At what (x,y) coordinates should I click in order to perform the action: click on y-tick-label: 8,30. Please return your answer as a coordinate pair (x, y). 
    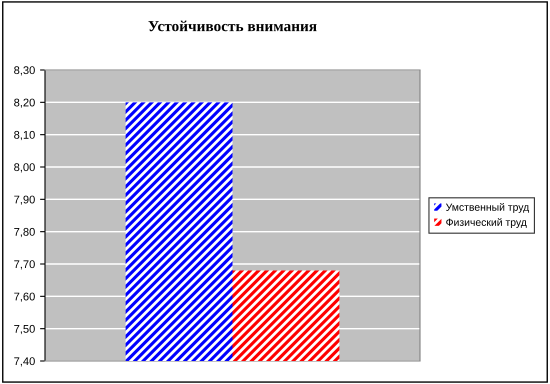
    Looking at the image, I should click on (24, 71).